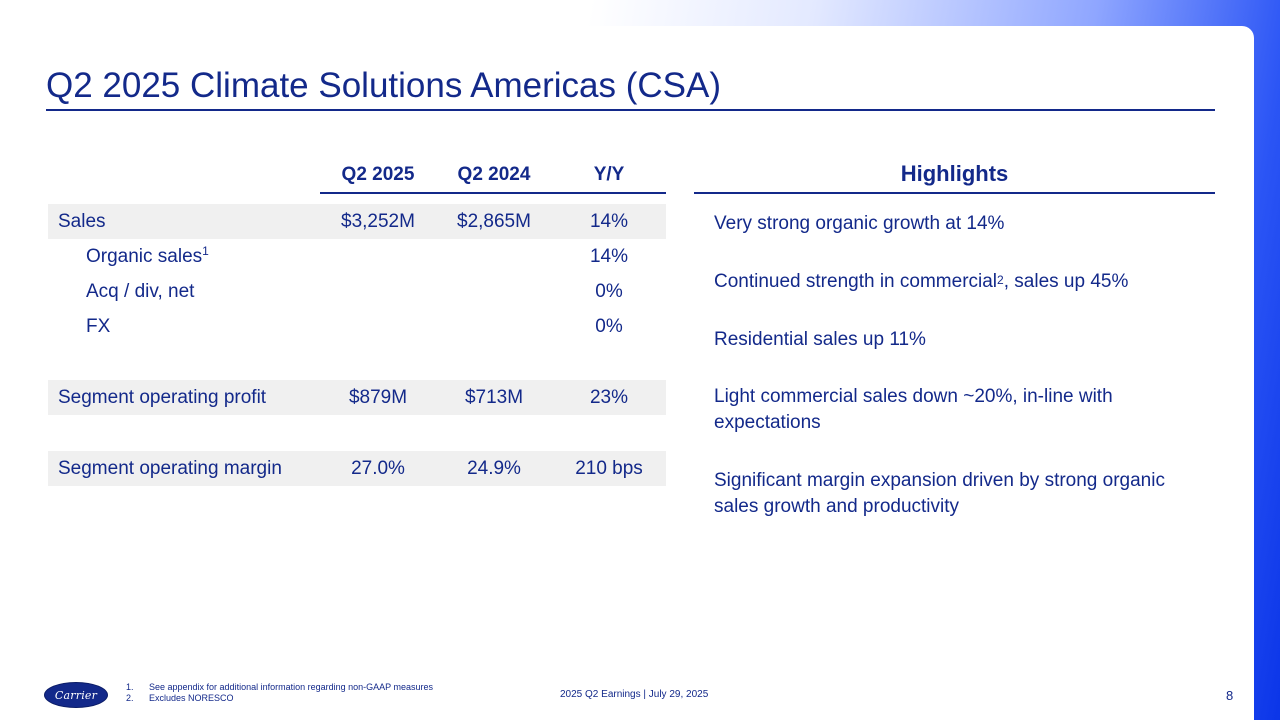  What do you see at coordinates (856, 281) in the screenshot?
I see `highlight-text: Continued strength in commercial` at bounding box center [856, 281].